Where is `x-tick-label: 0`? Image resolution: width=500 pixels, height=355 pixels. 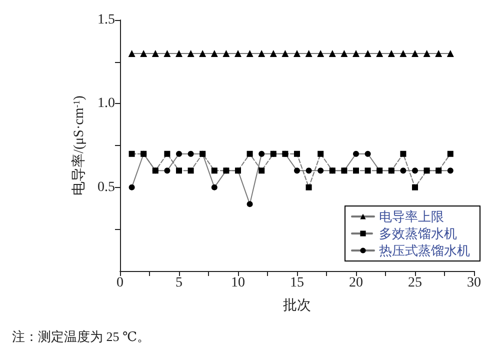 x-tick-label: 0 is located at coordinates (120, 283).